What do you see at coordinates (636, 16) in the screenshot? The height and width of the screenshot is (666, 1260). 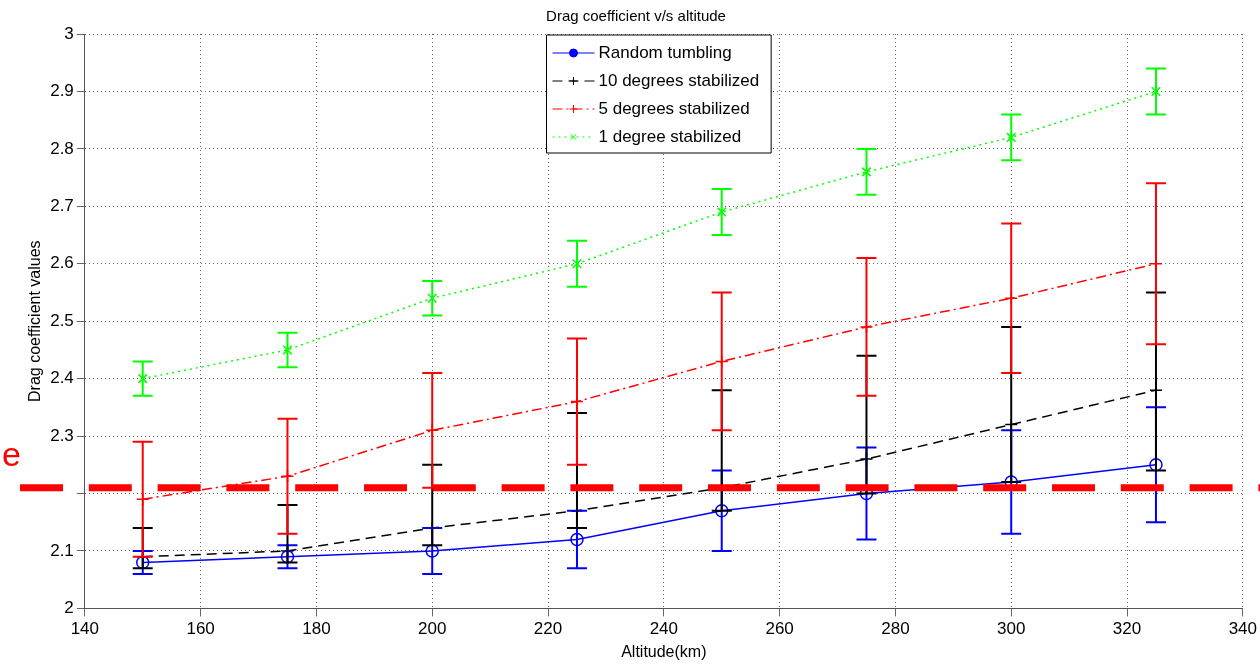 I see `chart-title: Drag coefficient v/s altitude` at bounding box center [636, 16].